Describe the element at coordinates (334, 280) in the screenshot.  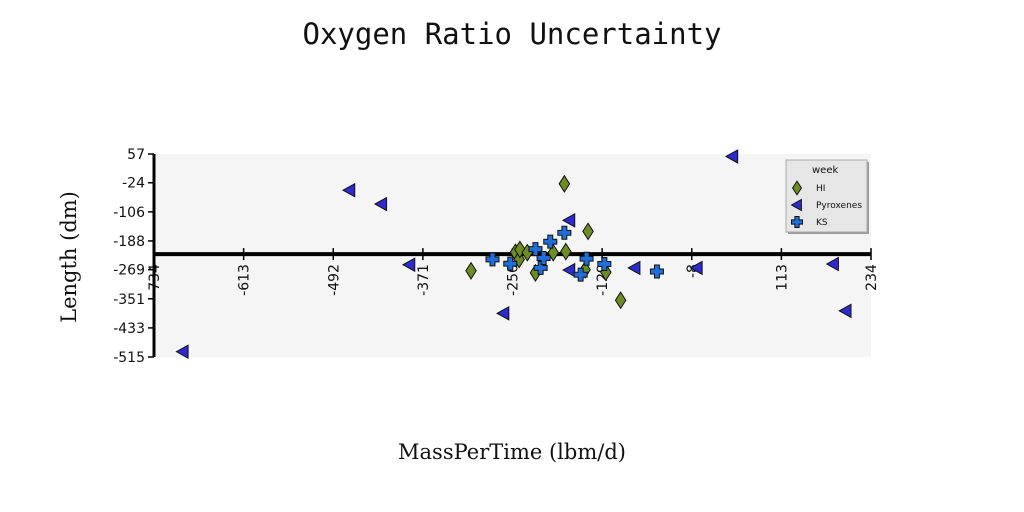
I see `x-tick-label: -492` at that location.